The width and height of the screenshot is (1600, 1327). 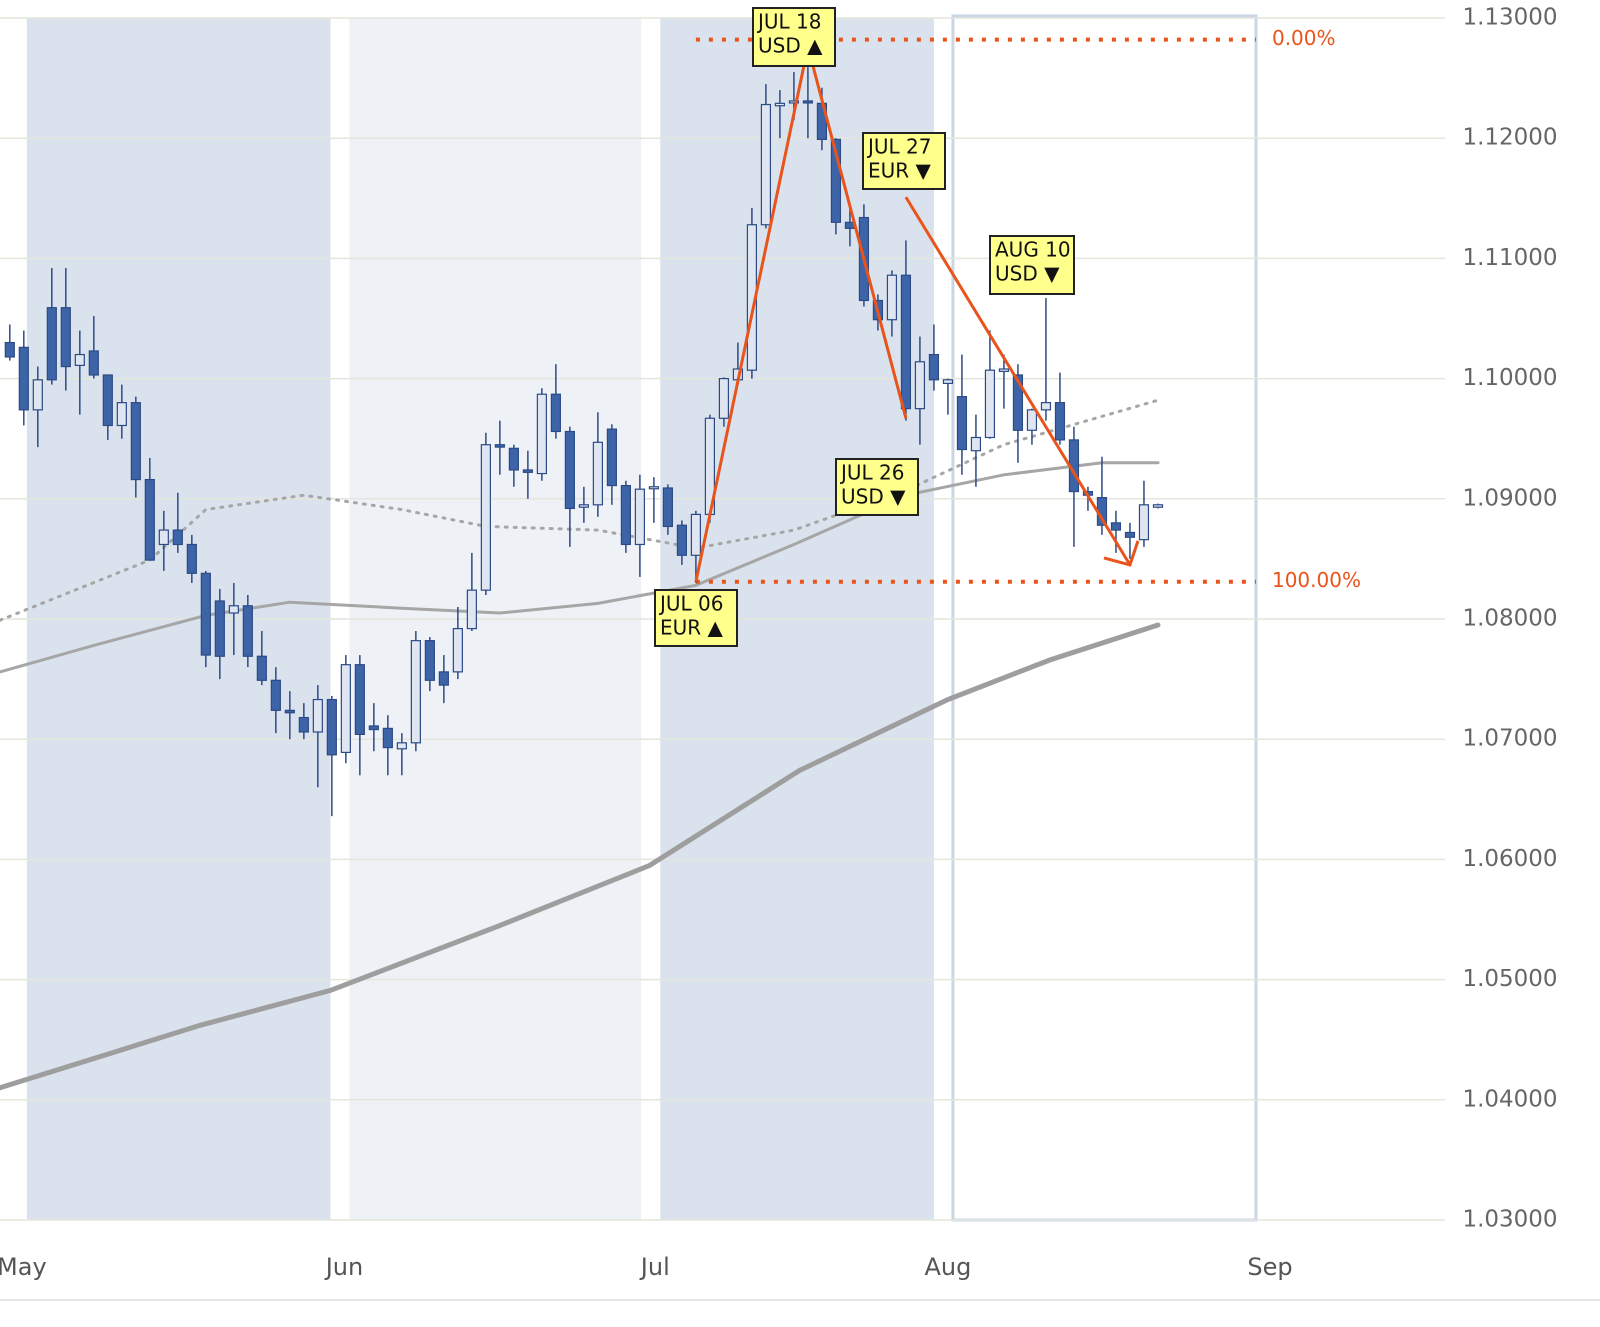 I want to click on annotation-text: AUG 10, so click(x=1033, y=250).